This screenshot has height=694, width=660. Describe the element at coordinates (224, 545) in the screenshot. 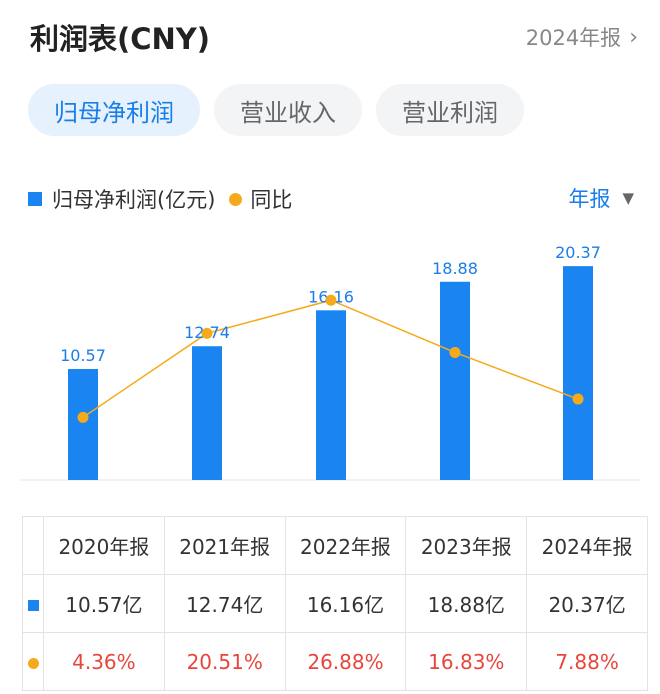

I see `table-header: 2021年报` at that location.